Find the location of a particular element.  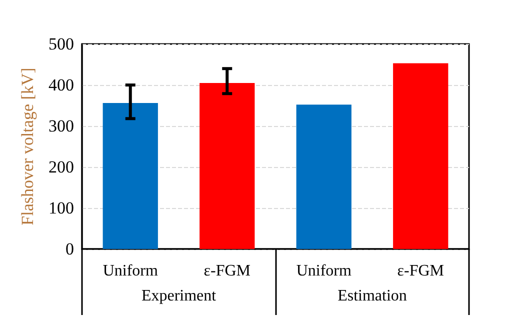

y-tick-label: 100 is located at coordinates (61, 208).